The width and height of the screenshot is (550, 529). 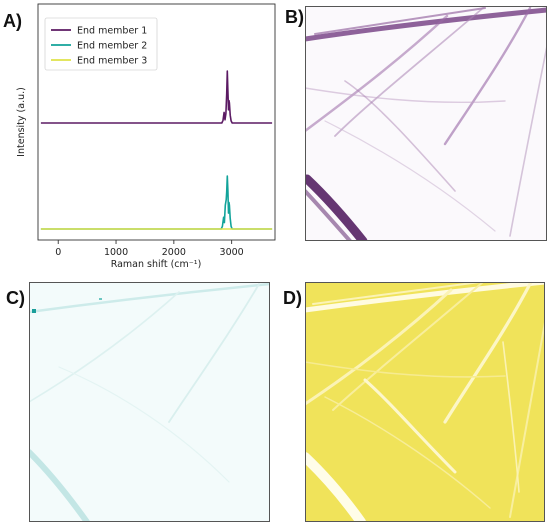 I want to click on map-b-fiber-long, so click(x=409, y=72).